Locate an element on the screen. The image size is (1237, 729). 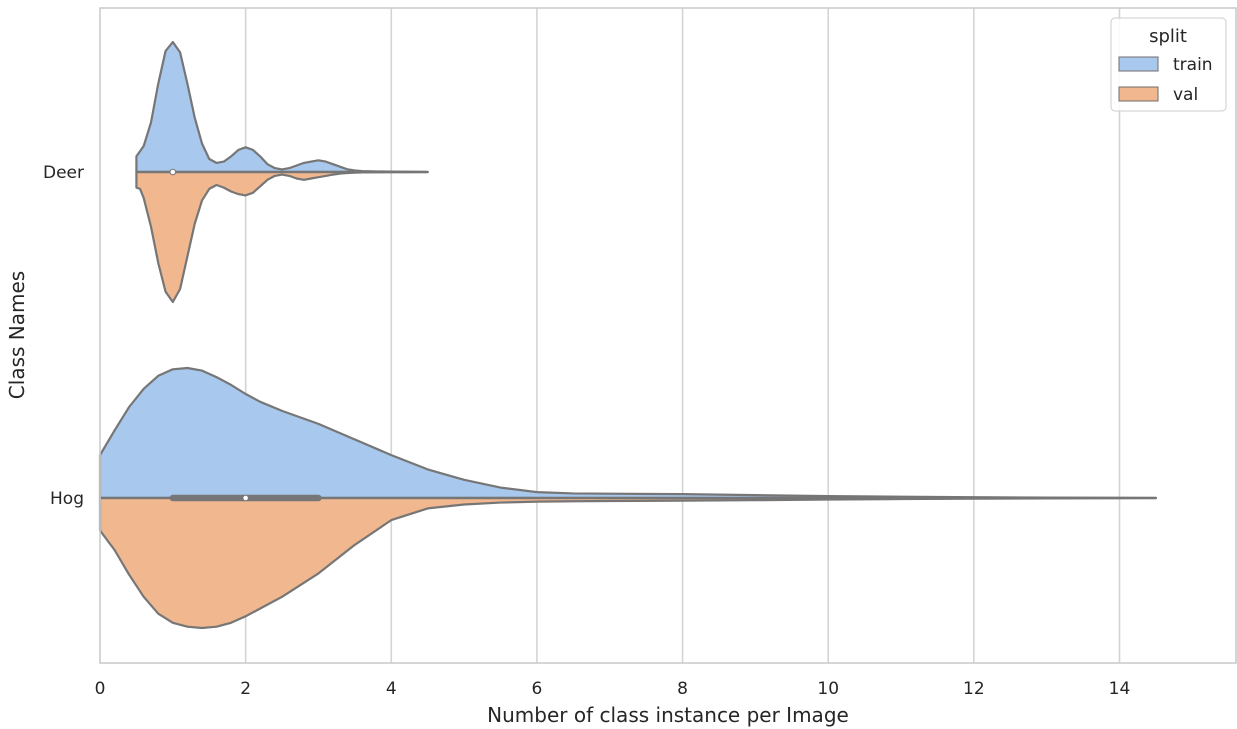
y-category-label: Hog is located at coordinates (67, 499).